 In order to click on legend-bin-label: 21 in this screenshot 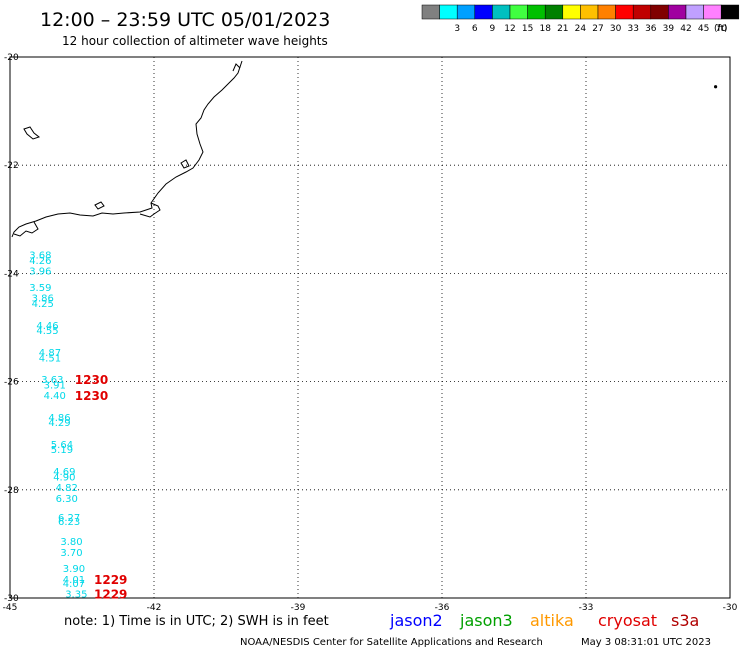, I will do `click(562, 29)`.